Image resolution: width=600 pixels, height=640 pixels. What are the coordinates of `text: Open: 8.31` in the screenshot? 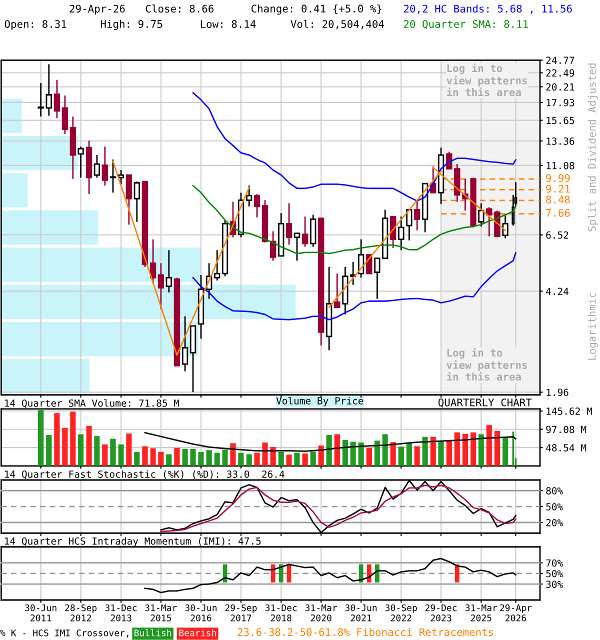 It's located at (35, 25).